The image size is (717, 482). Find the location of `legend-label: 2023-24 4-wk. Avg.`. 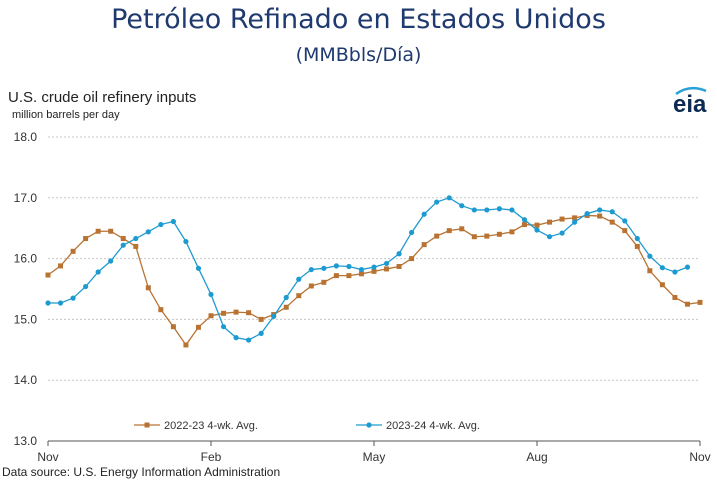

legend-label: 2023-24 4-wk. Avg. is located at coordinates (433, 426).